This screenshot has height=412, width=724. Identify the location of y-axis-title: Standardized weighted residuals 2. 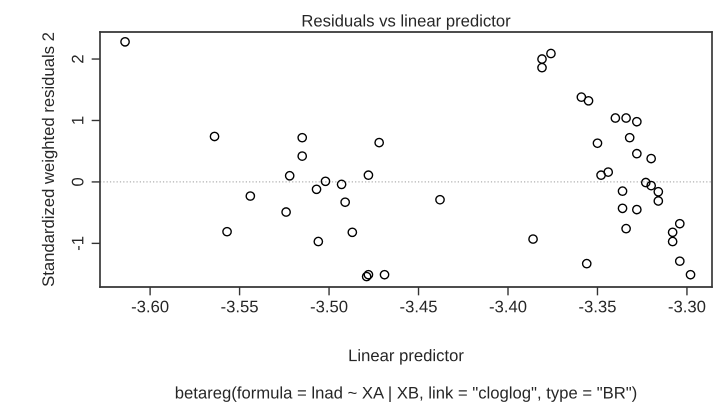
(50, 159).